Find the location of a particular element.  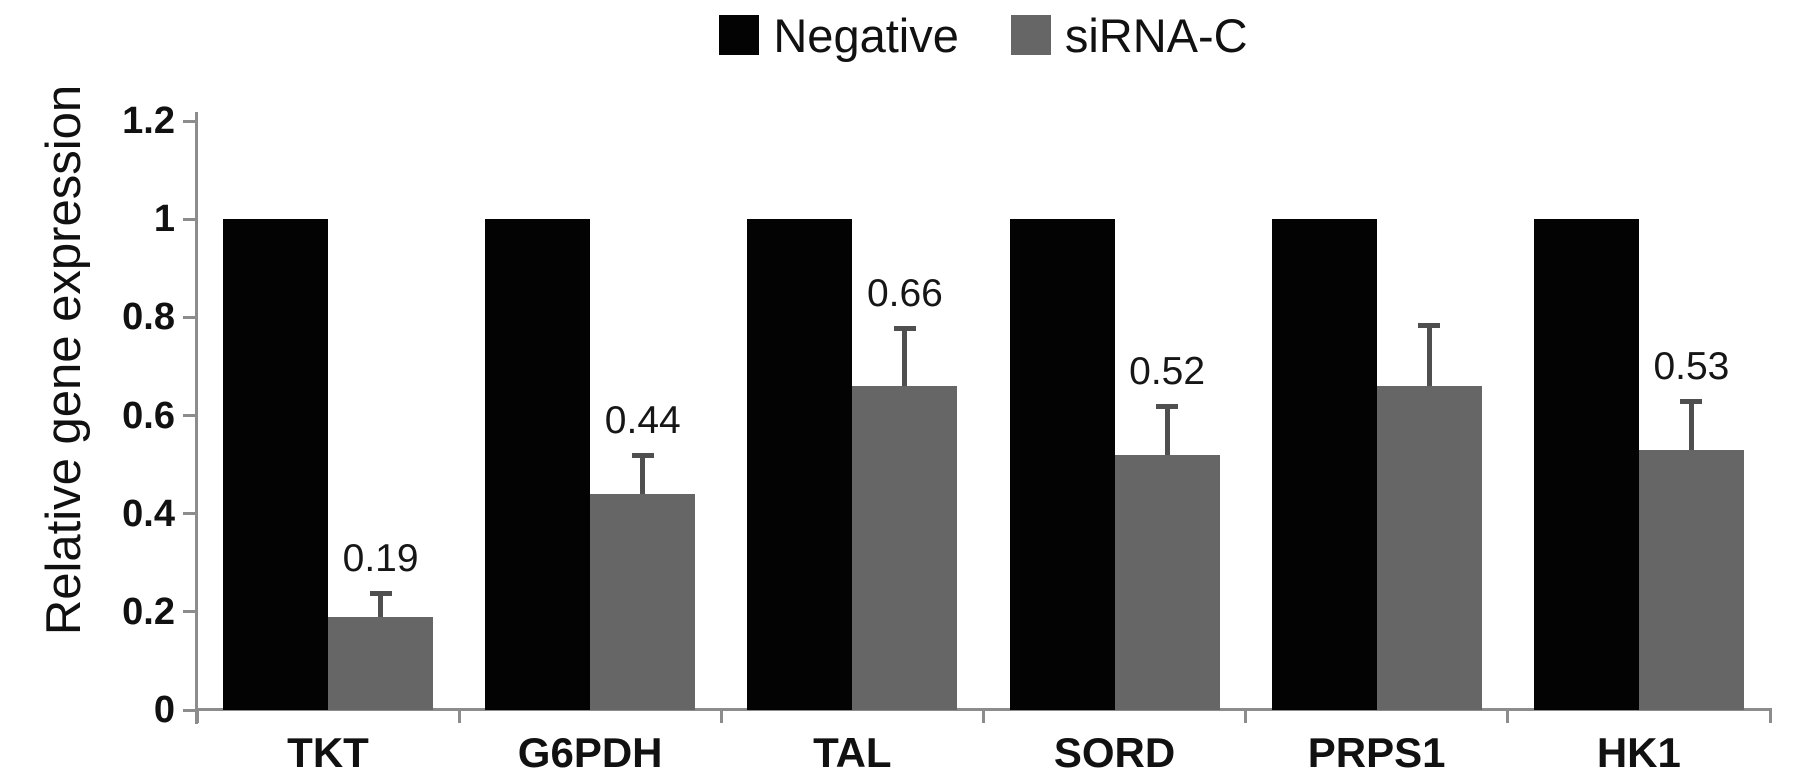

legend-item-negative: Negative is located at coordinates (839, 35).